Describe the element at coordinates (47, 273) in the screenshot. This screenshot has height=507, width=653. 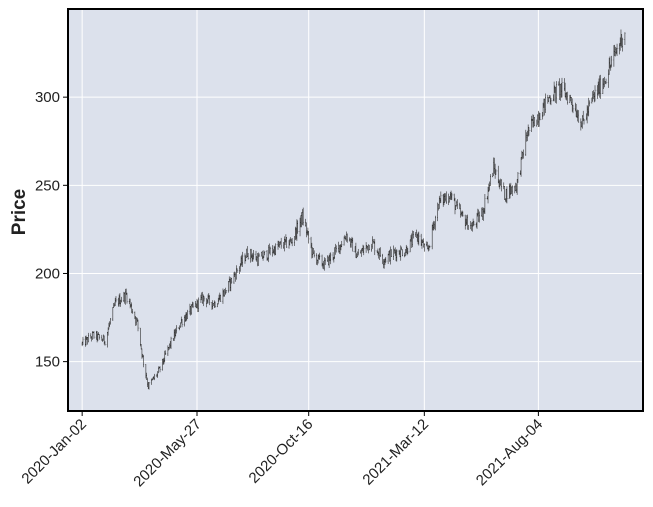
I see `y-tick-label: 200` at that location.